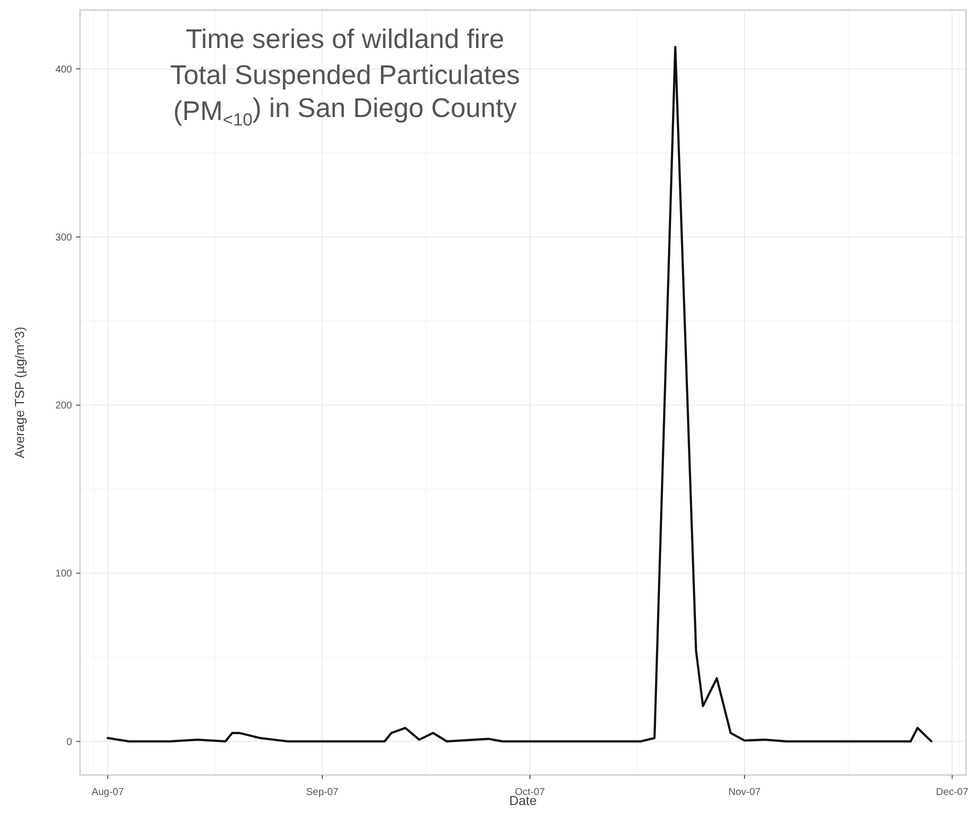 The width and height of the screenshot is (978, 813). I want to click on x-tick-label: Nov-07, so click(745, 792).